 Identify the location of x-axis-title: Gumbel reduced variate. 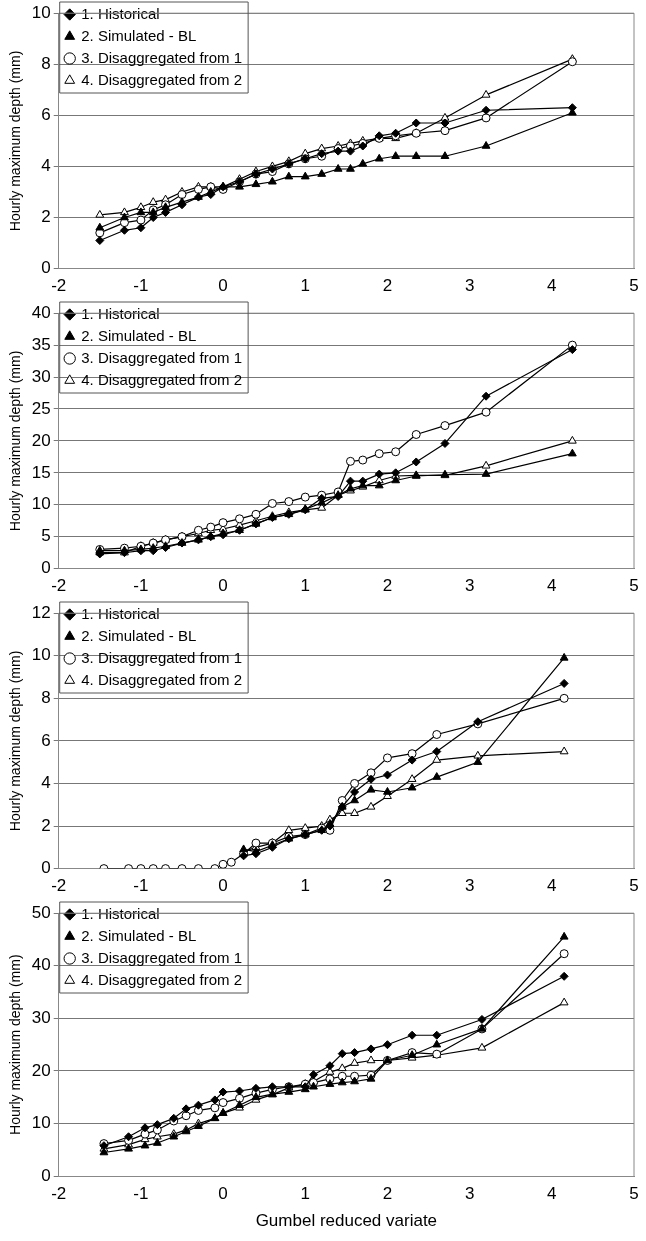
(346, 1221).